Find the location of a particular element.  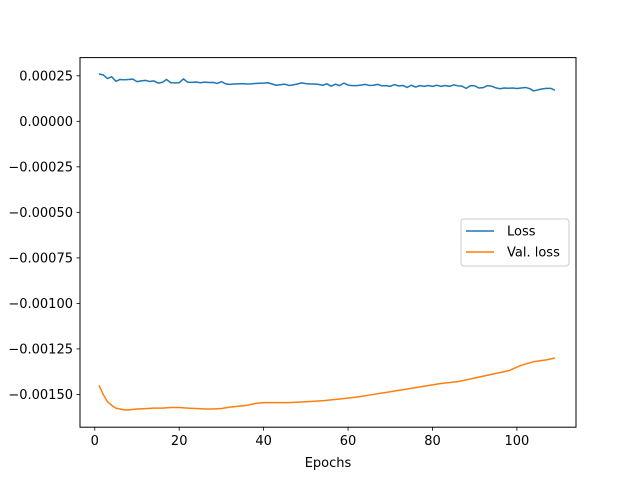

x-tick-label: 80 is located at coordinates (432, 441).